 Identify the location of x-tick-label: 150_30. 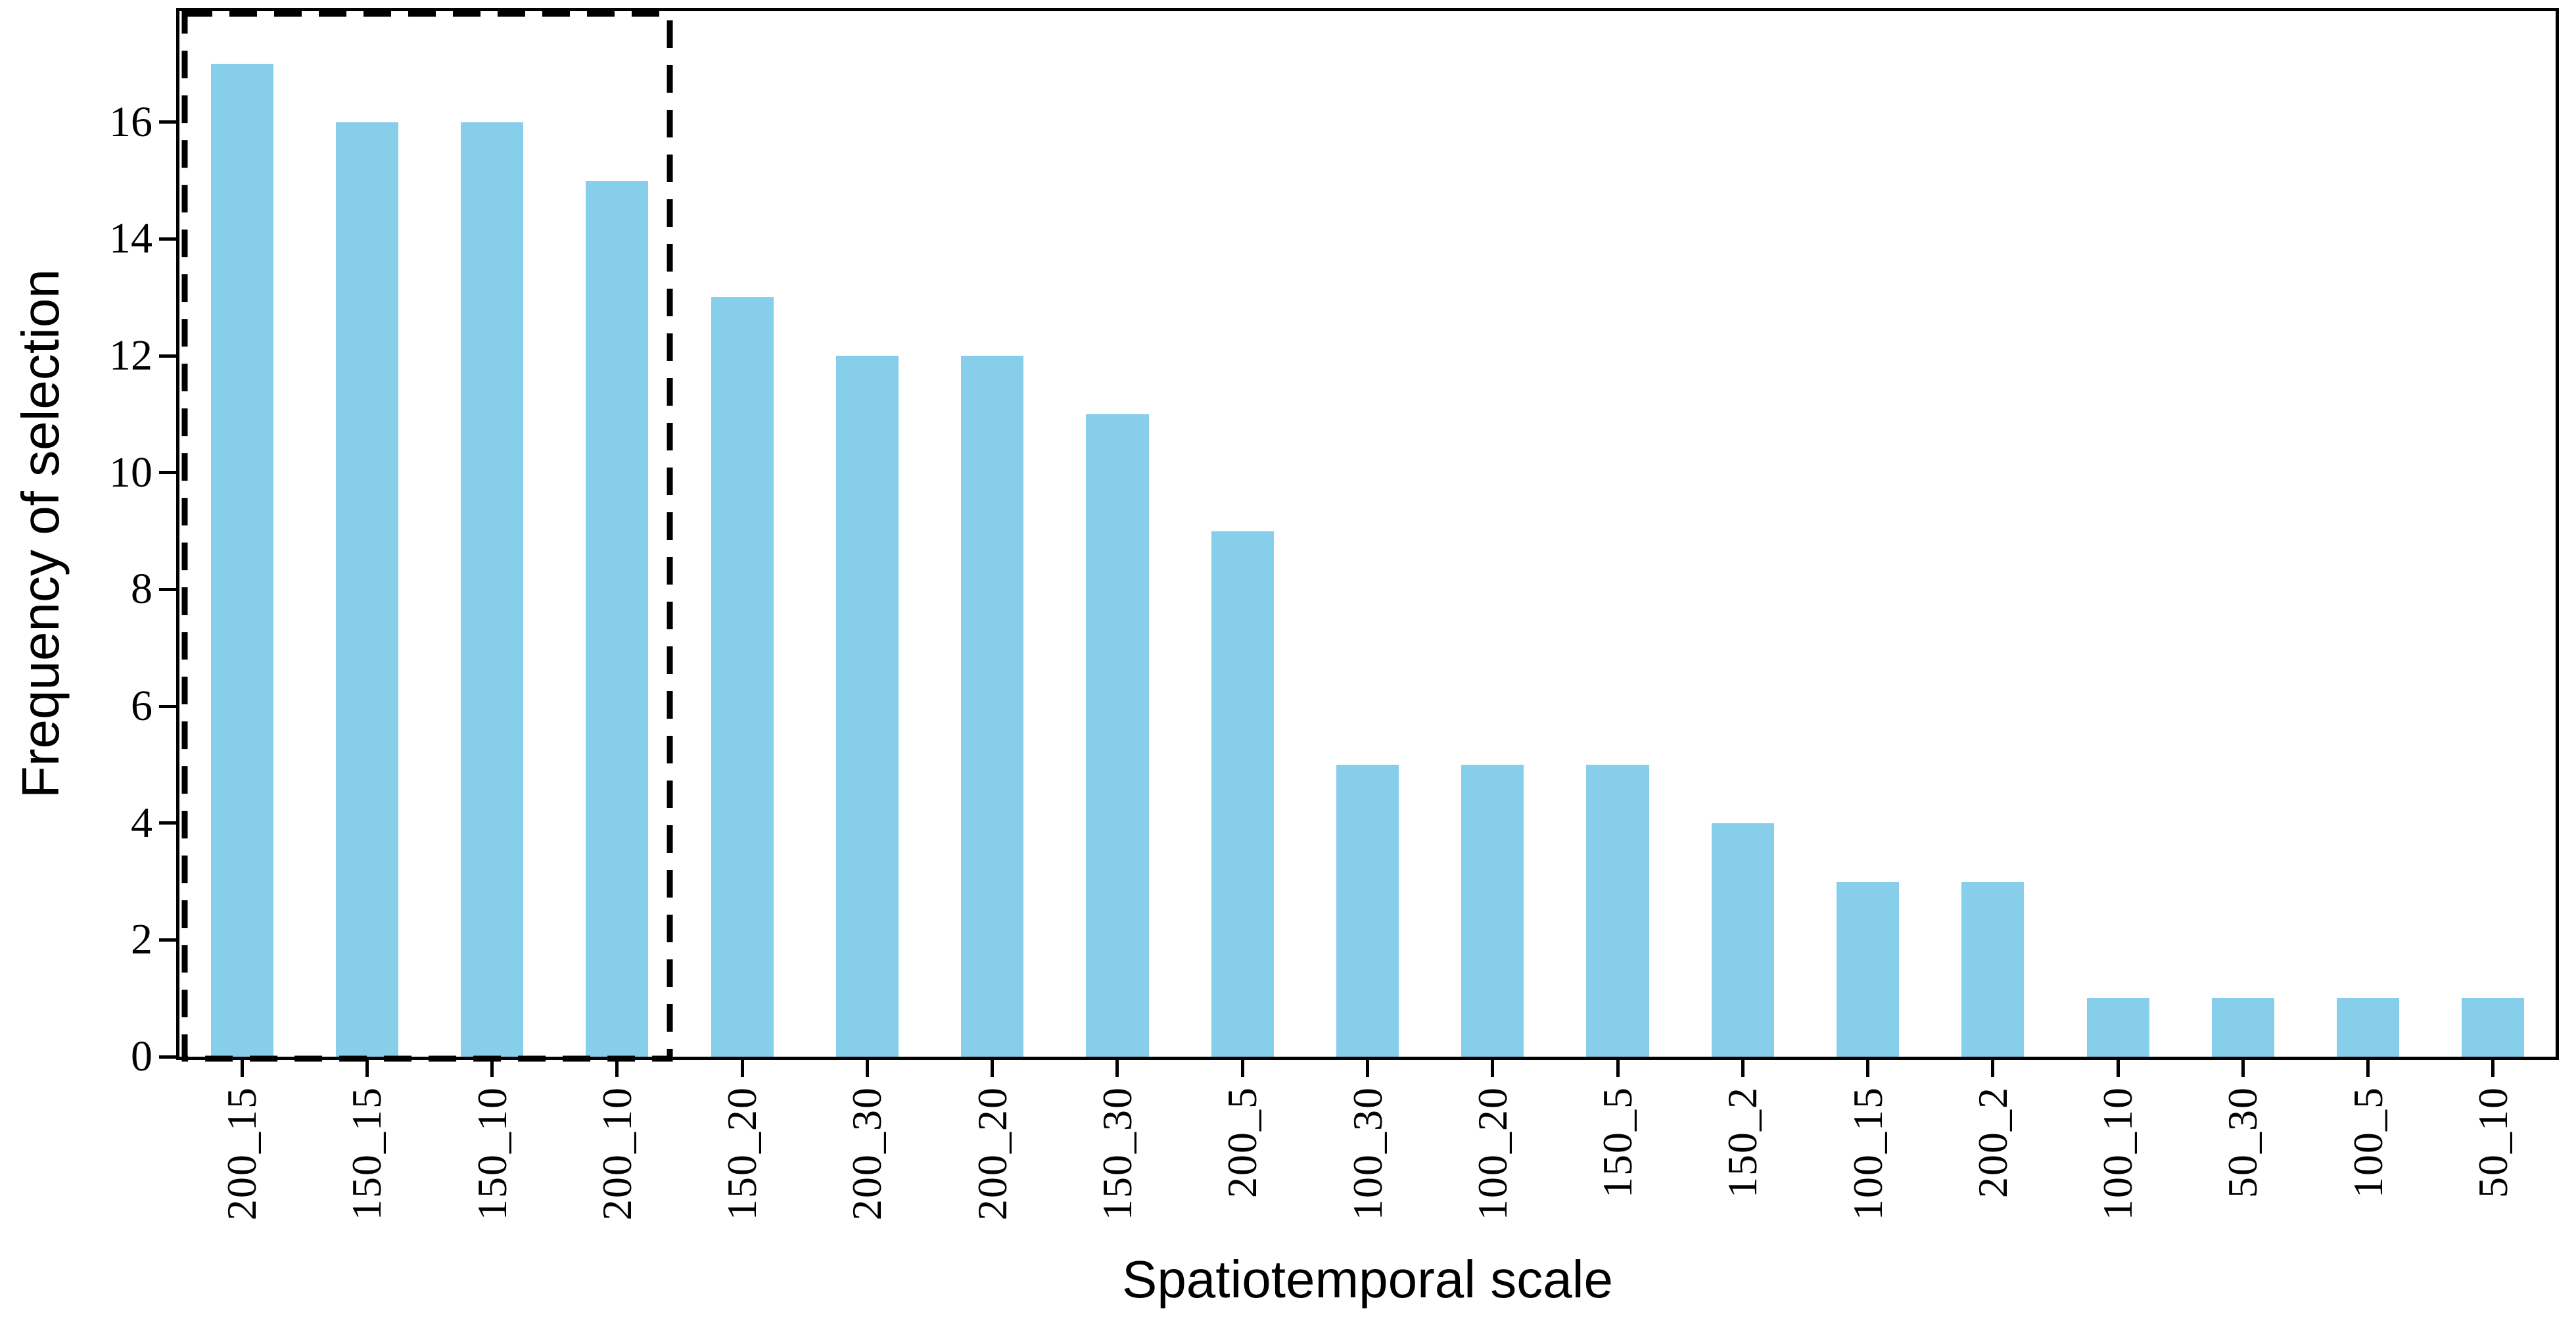
(1116, 1153).